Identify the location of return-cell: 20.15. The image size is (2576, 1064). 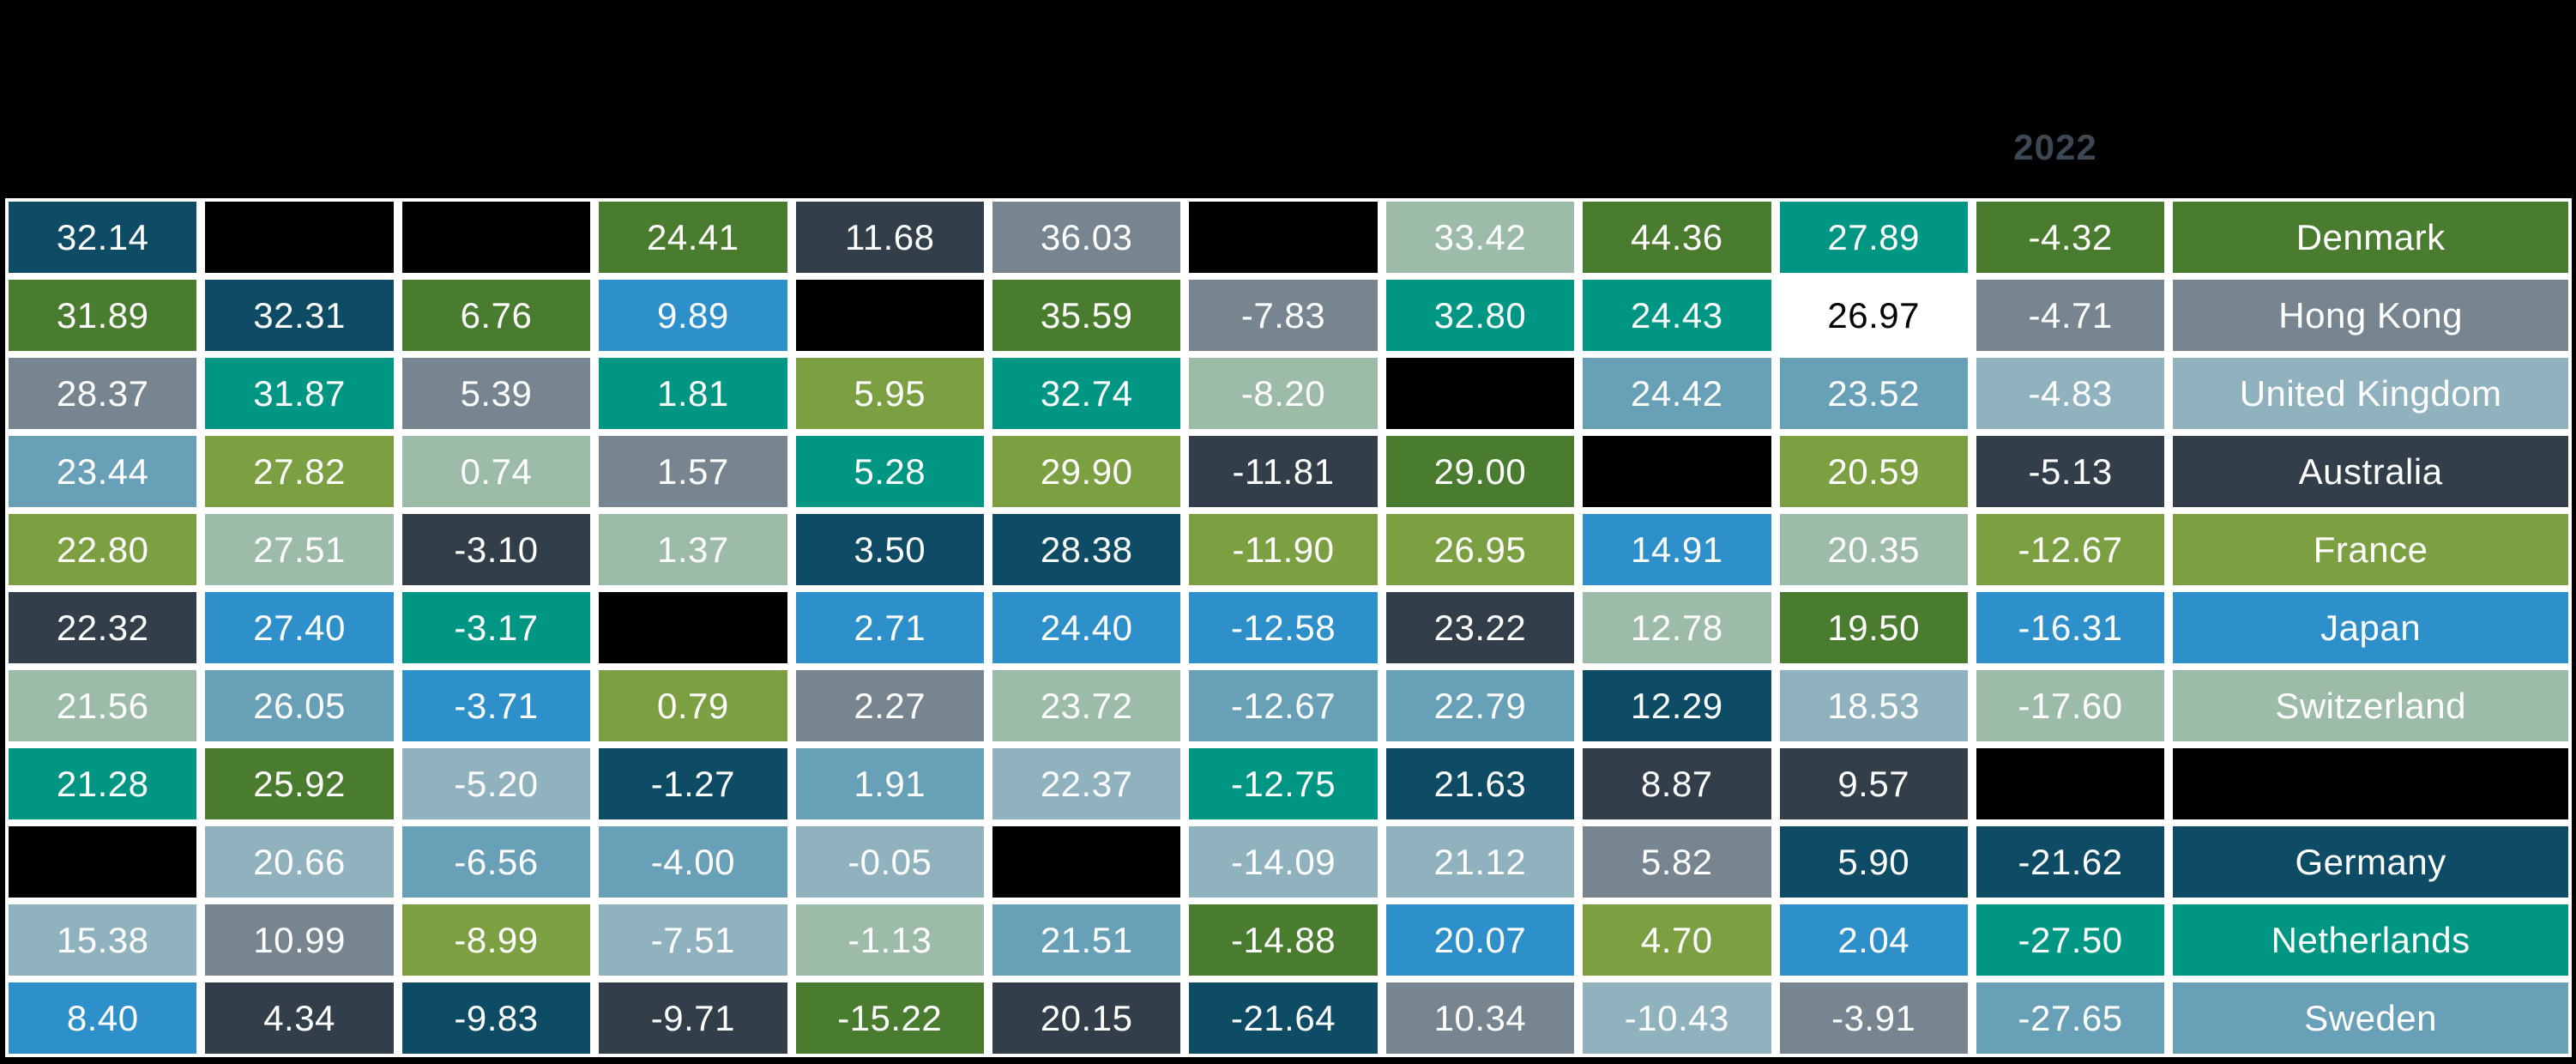
(1086, 1018).